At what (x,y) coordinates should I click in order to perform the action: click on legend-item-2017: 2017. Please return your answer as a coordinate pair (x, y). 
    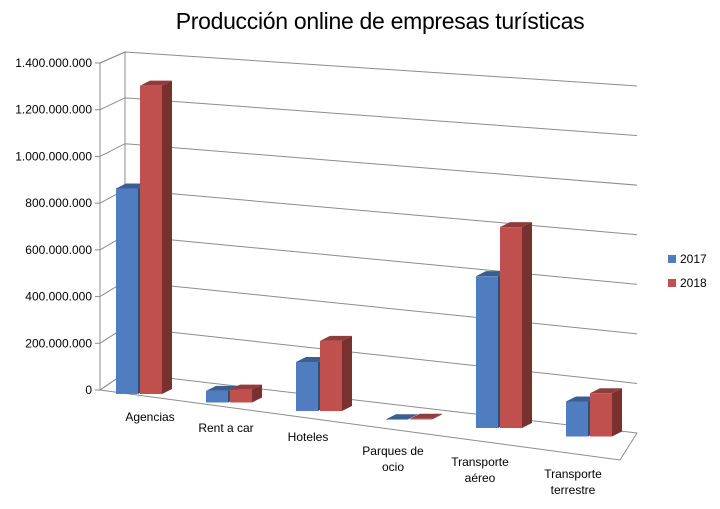
    Looking at the image, I should click on (687, 259).